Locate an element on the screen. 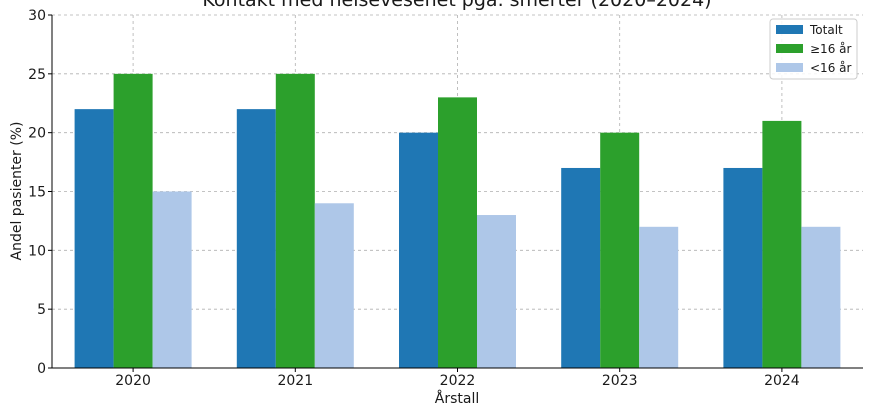 Image resolution: width=871 pixels, height=408 pixels. bar-totalt-2024 is located at coordinates (743, 267).